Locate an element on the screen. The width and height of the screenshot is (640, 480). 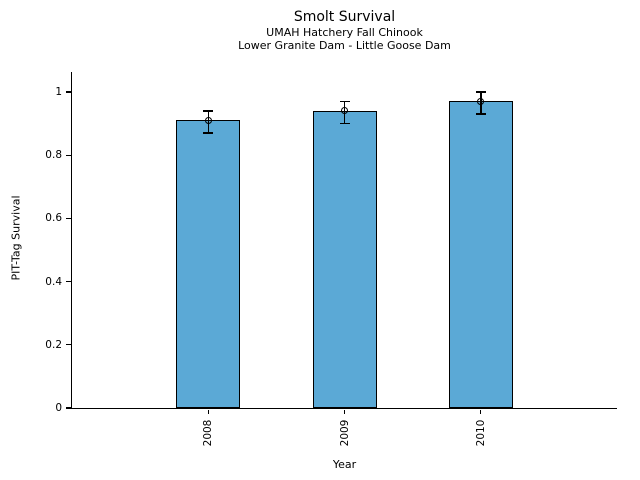
bar-2008 is located at coordinates (208, 264).